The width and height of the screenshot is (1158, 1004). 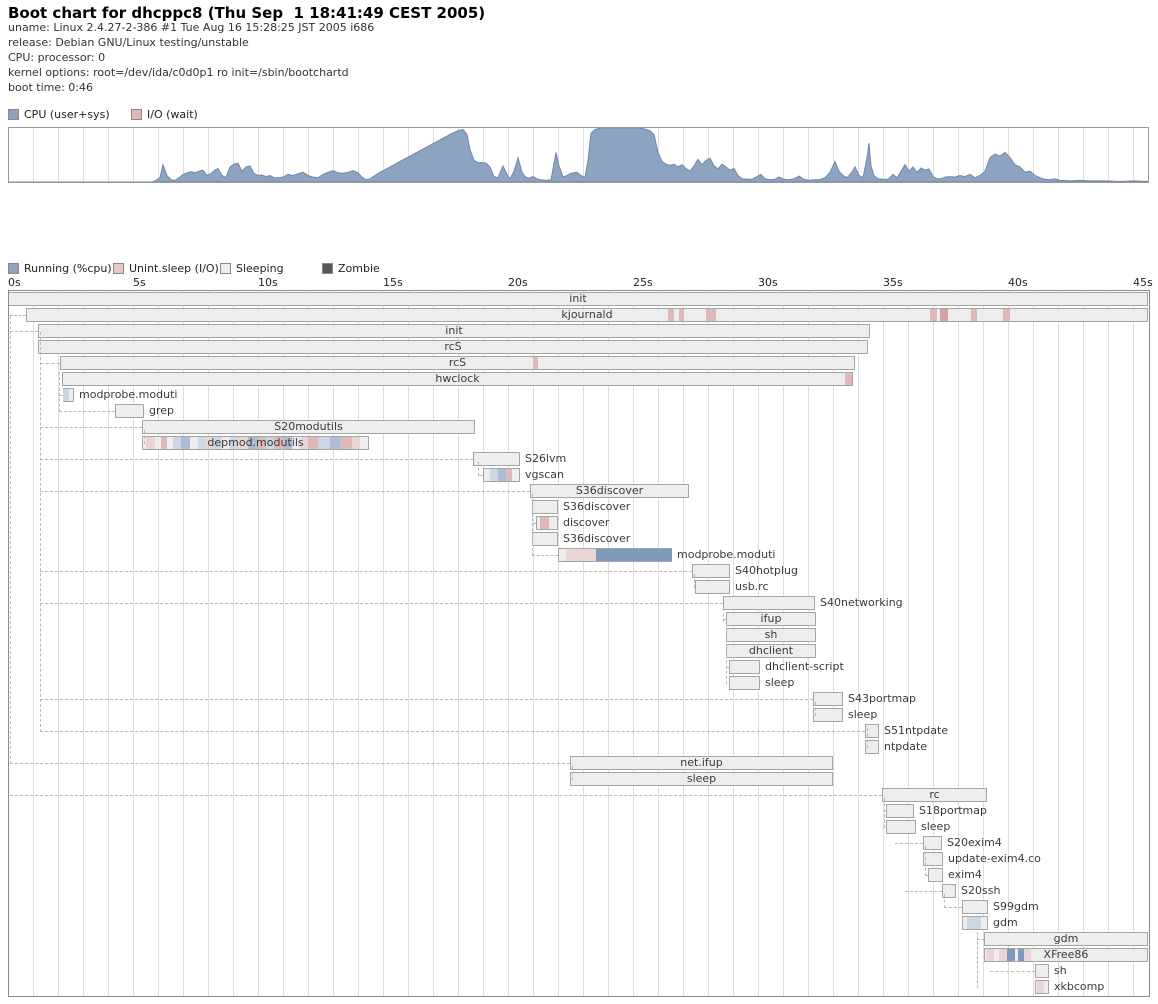 What do you see at coordinates (780, 682) in the screenshot?
I see `process-label: sleep` at bounding box center [780, 682].